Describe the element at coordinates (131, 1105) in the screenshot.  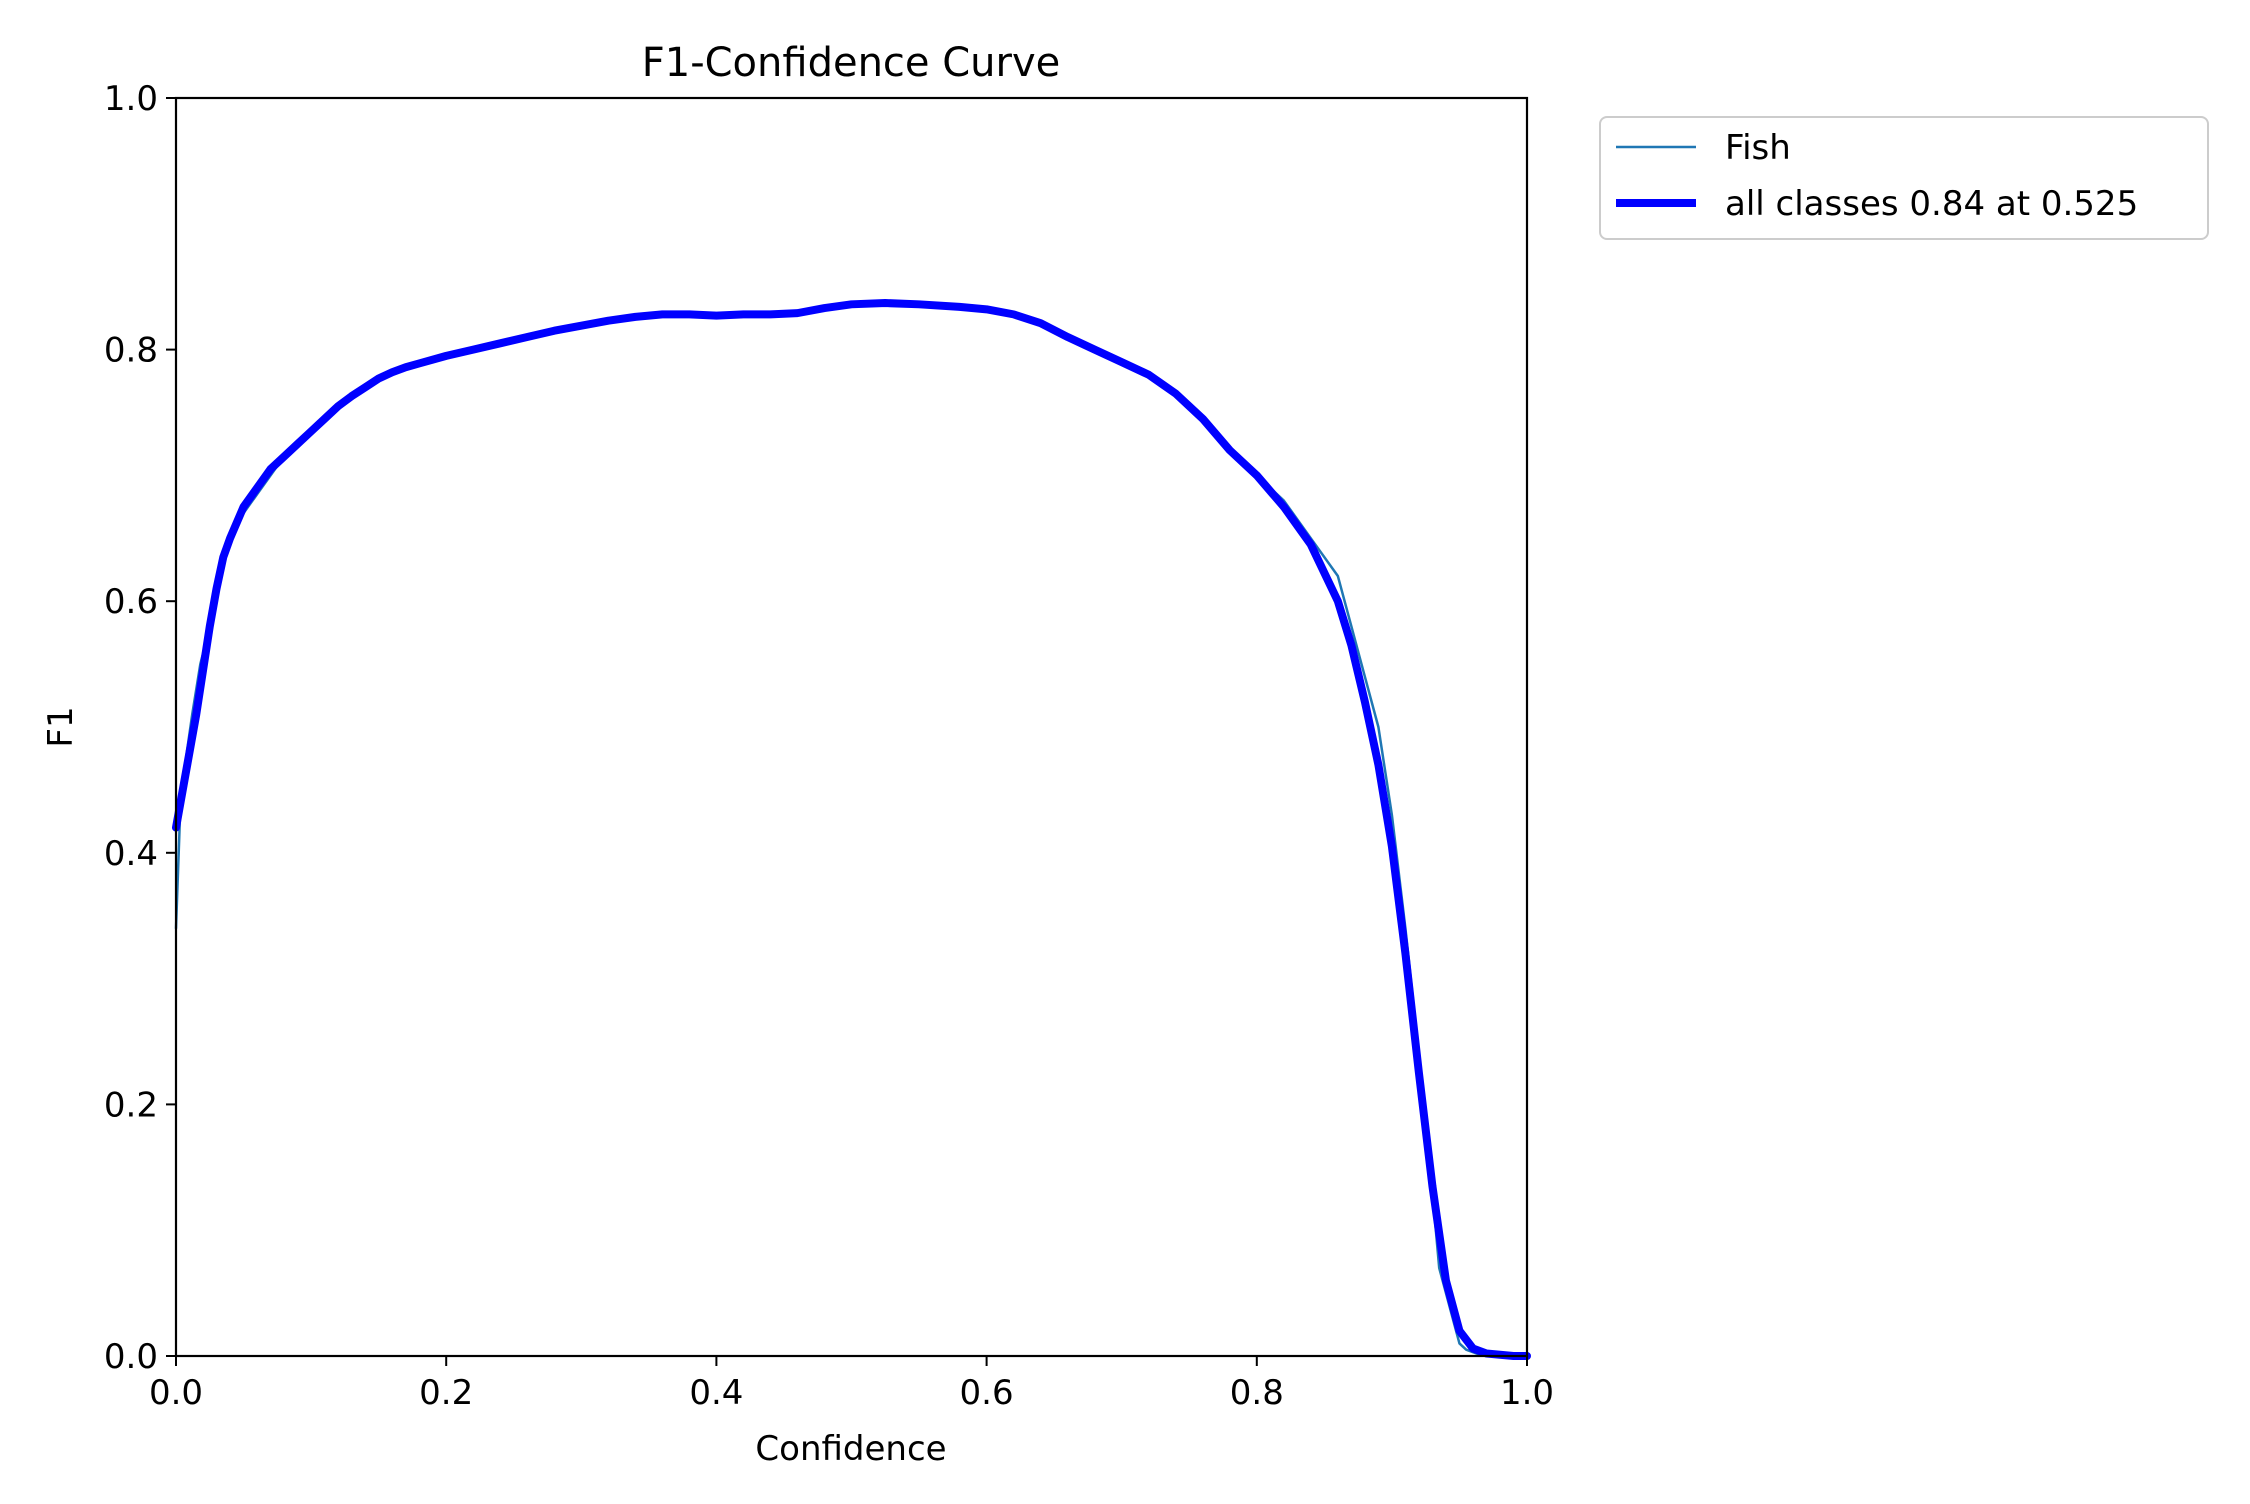
I see `y-tick-label: 0.2` at that location.